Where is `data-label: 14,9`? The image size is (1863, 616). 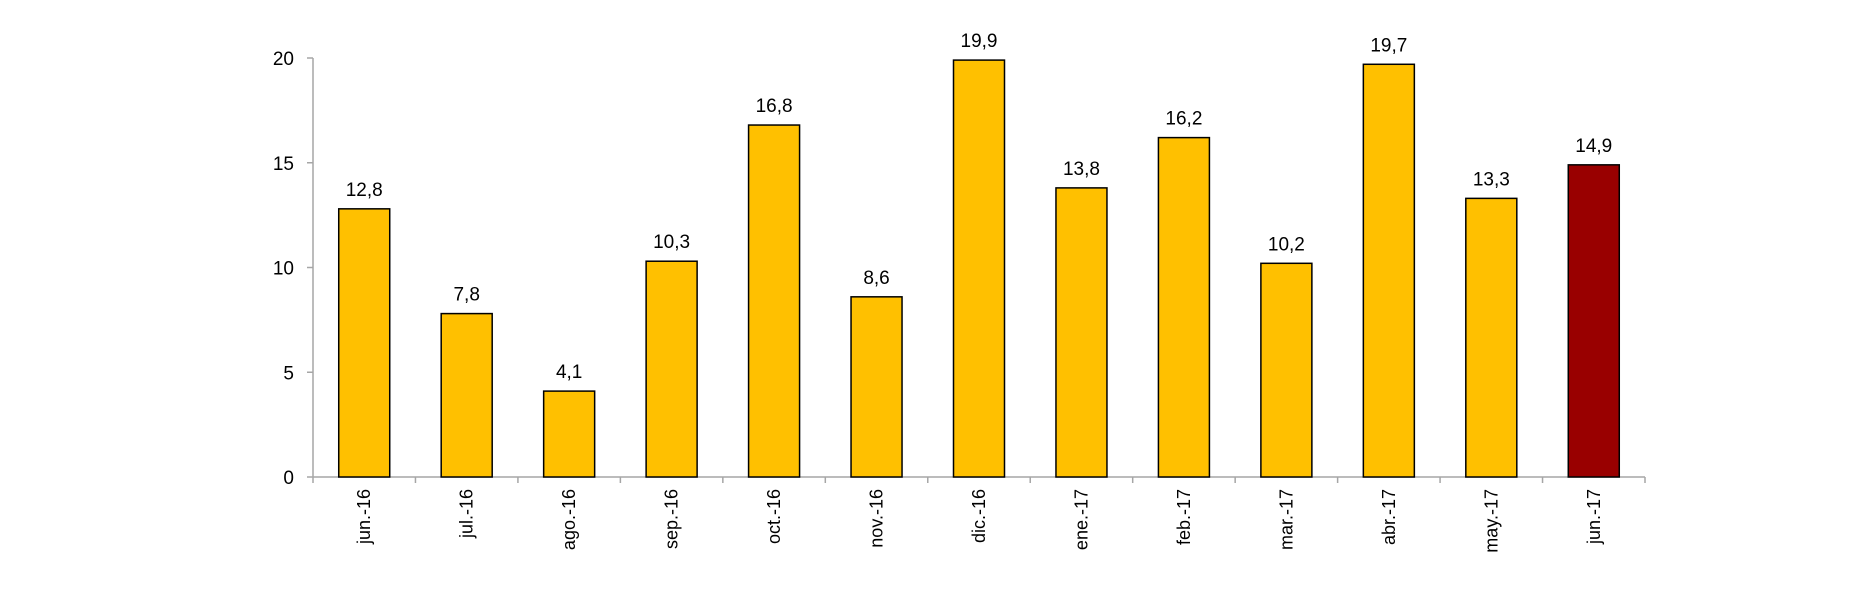 data-label: 14,9 is located at coordinates (1593, 146).